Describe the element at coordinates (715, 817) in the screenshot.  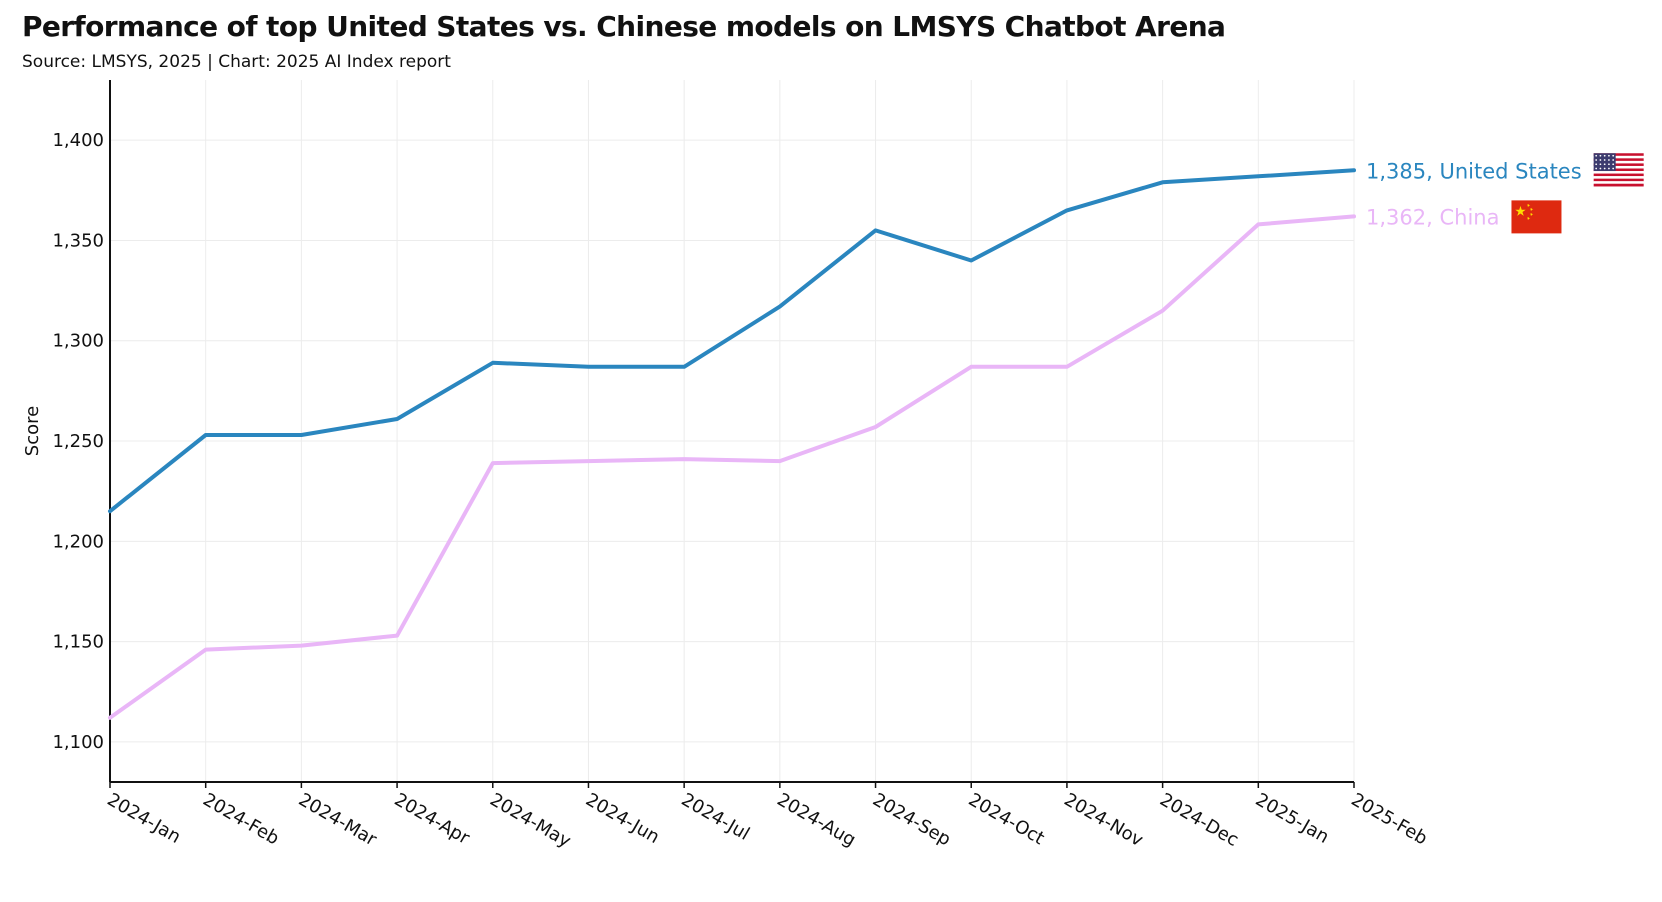
I see `x-tick-label: 2024-Jul` at that location.